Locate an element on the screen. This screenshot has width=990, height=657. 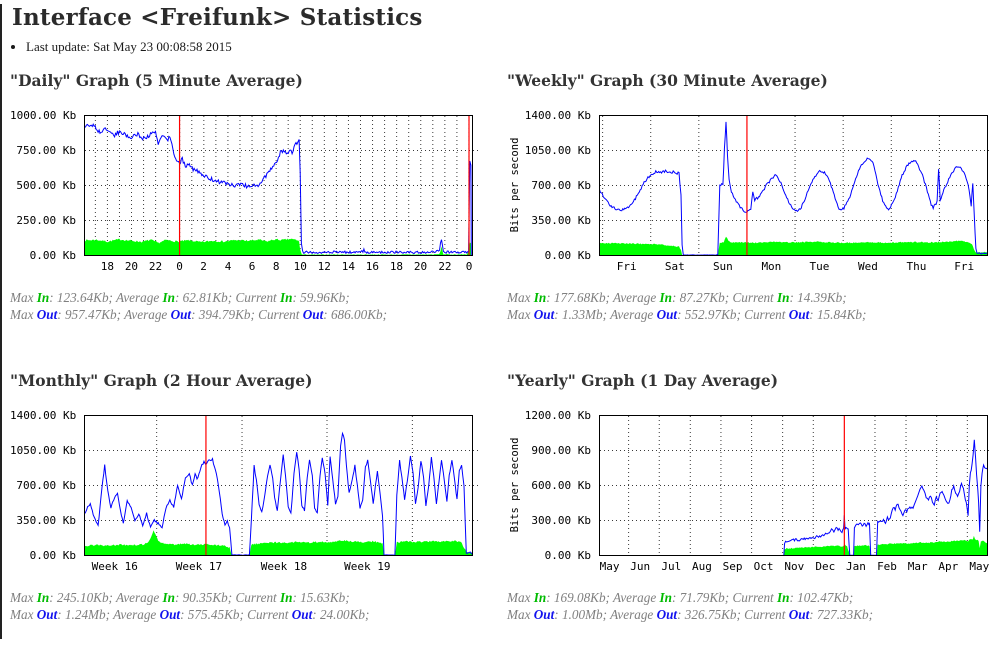
y-tick-label: 250.00 Kb is located at coordinates (46, 220).